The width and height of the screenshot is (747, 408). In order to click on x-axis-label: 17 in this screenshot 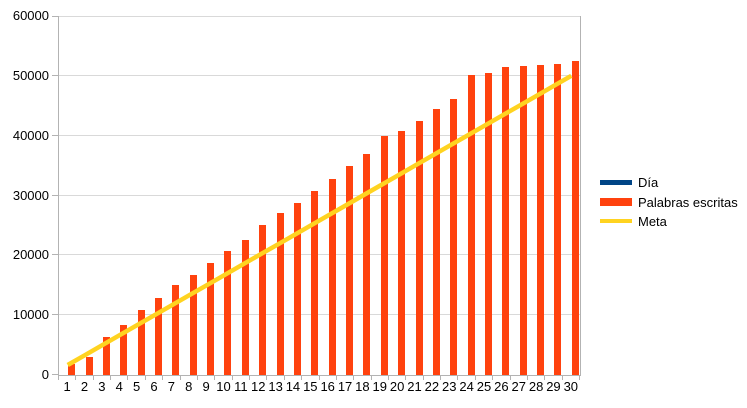, I will do `click(345, 386)`.